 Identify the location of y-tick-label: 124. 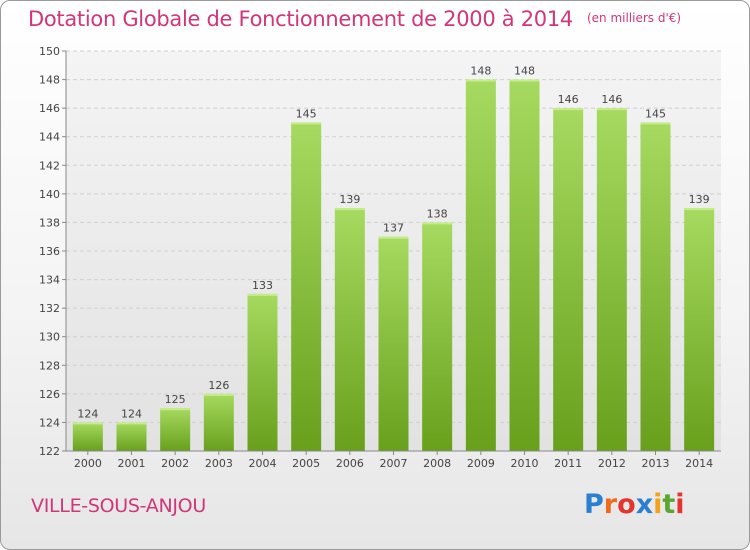
(49, 422).